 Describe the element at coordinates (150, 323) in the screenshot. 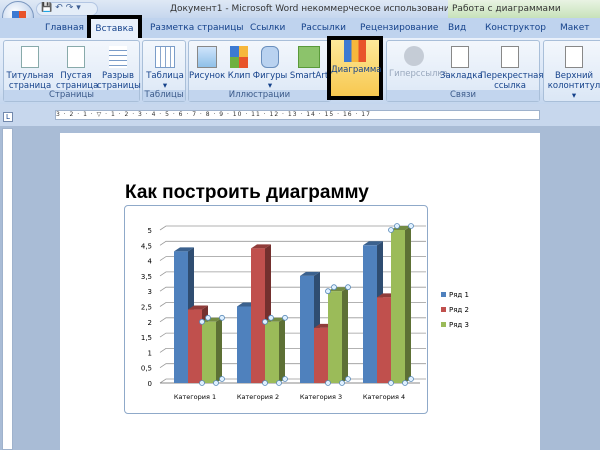

I see `y-tick-label: 2` at that location.